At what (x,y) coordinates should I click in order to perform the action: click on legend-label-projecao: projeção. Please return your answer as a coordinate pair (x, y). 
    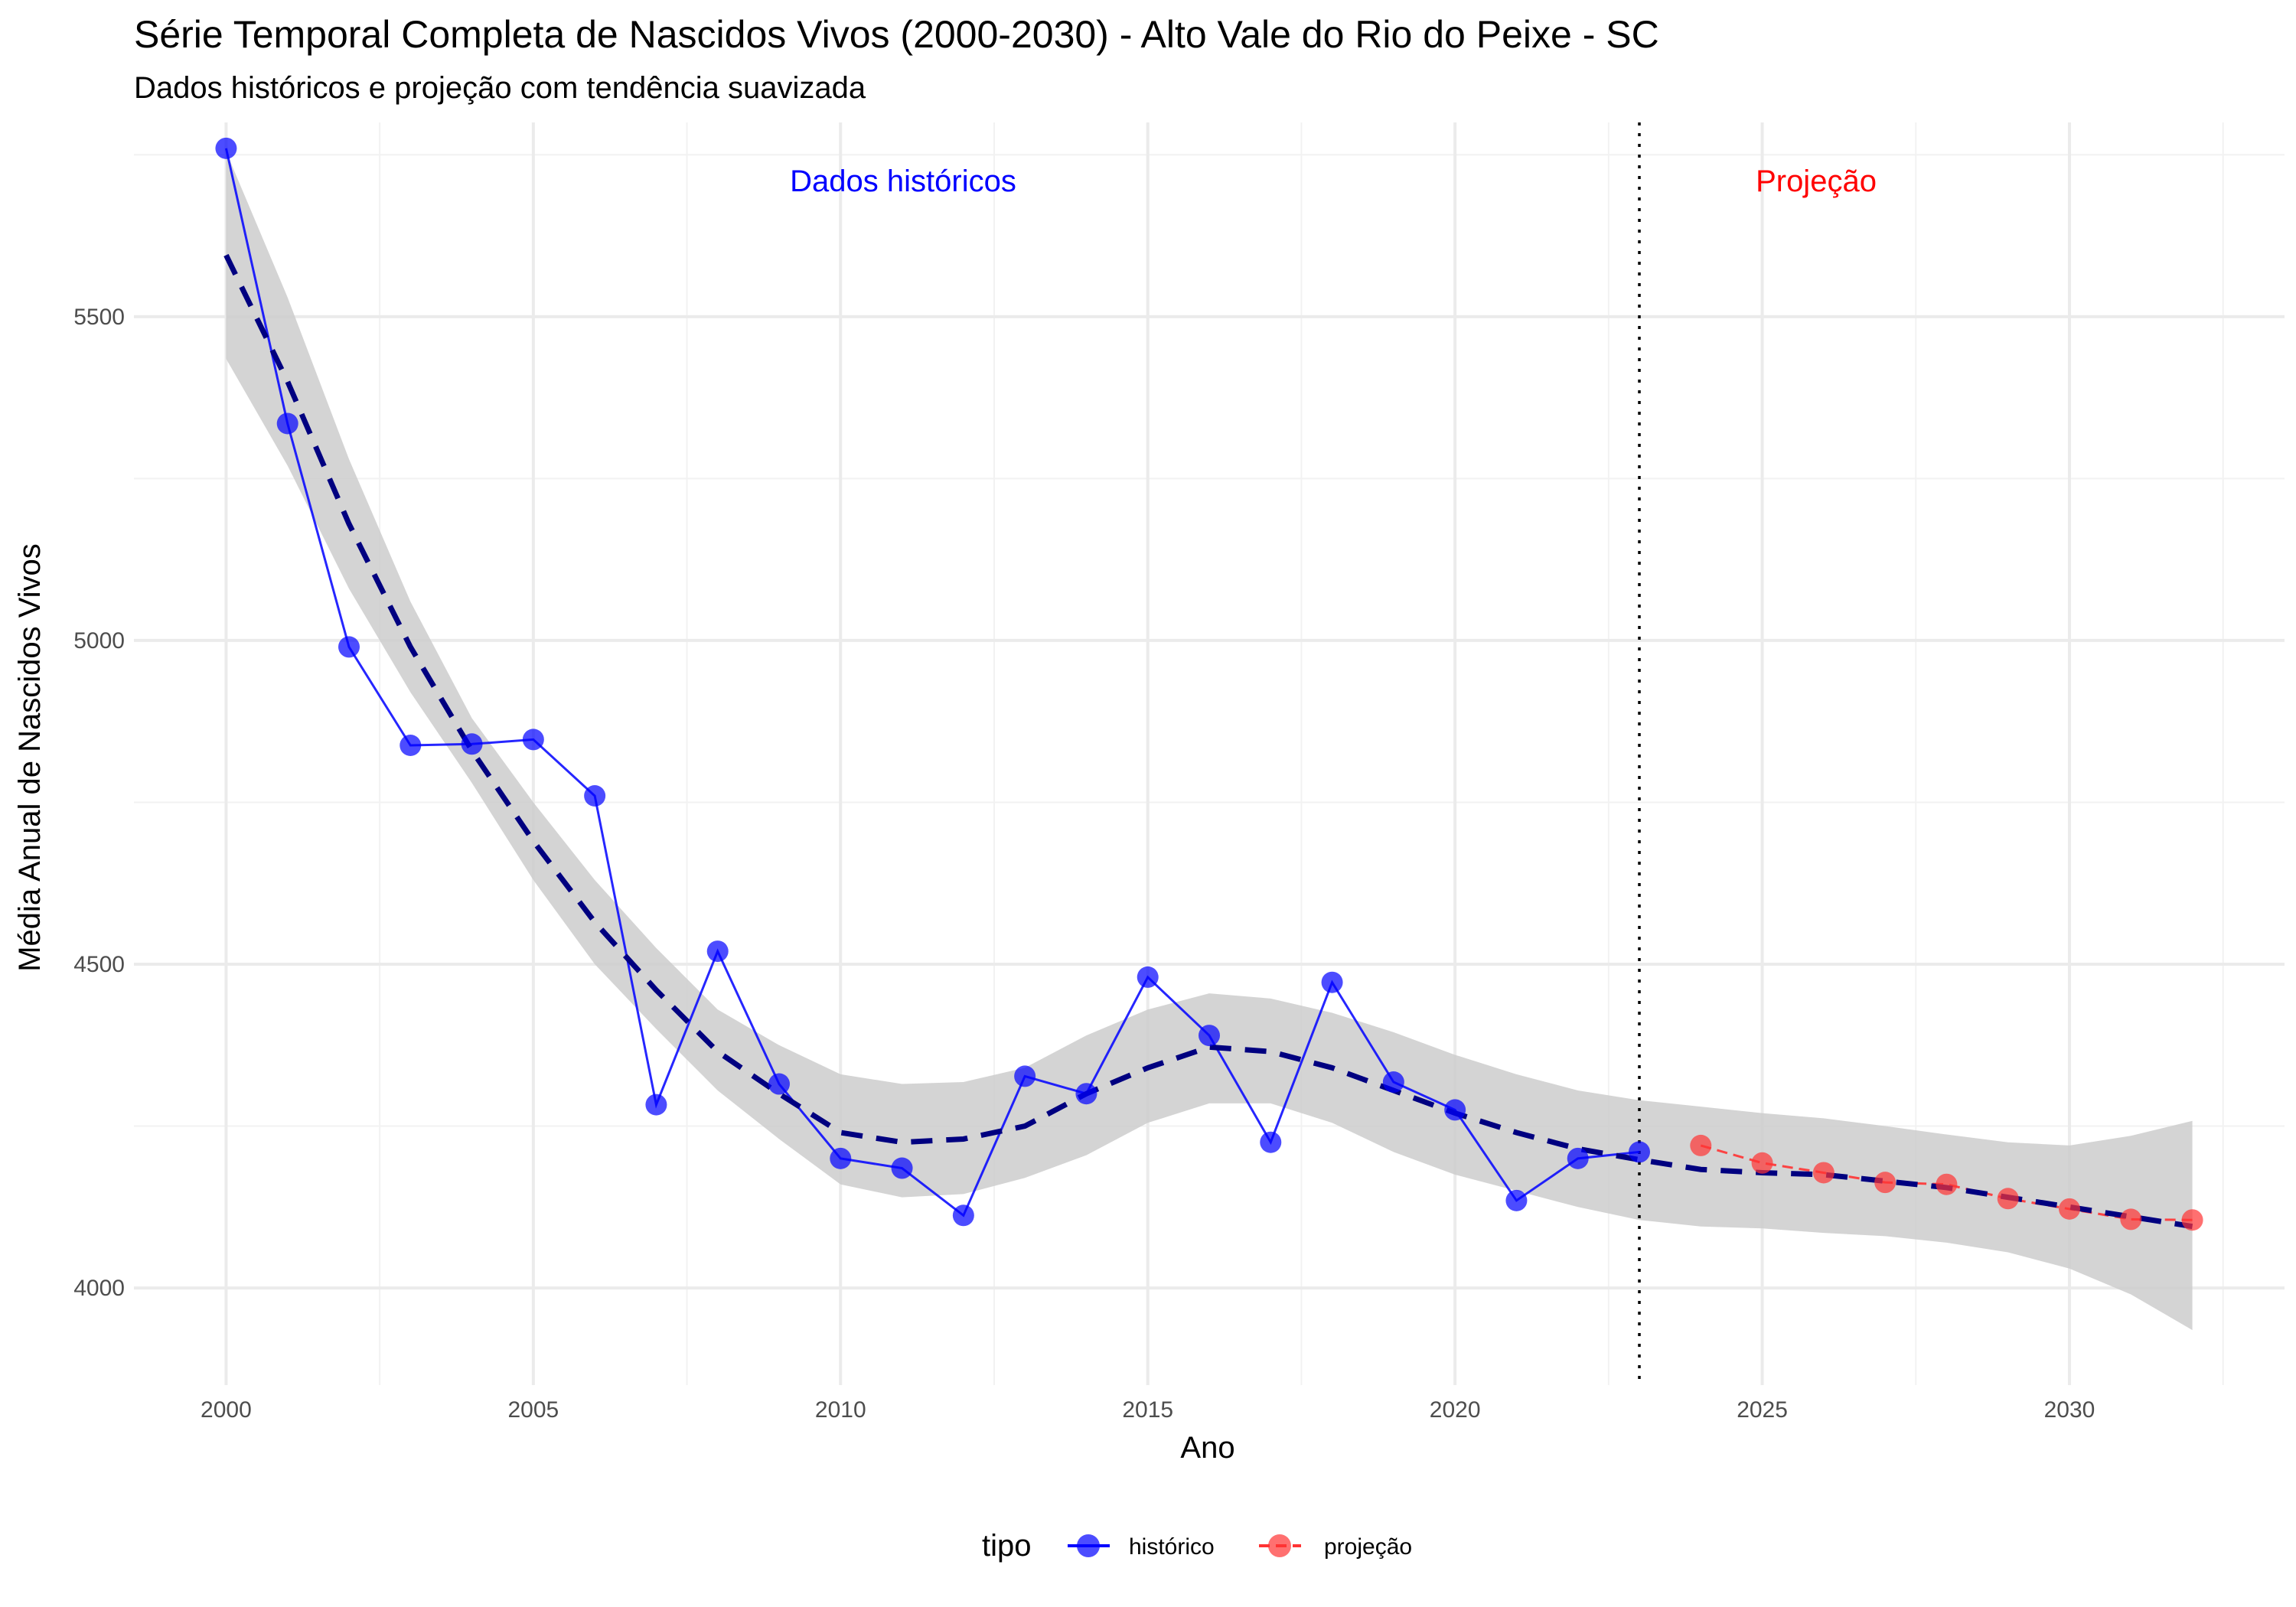
    Looking at the image, I should click on (1368, 1547).